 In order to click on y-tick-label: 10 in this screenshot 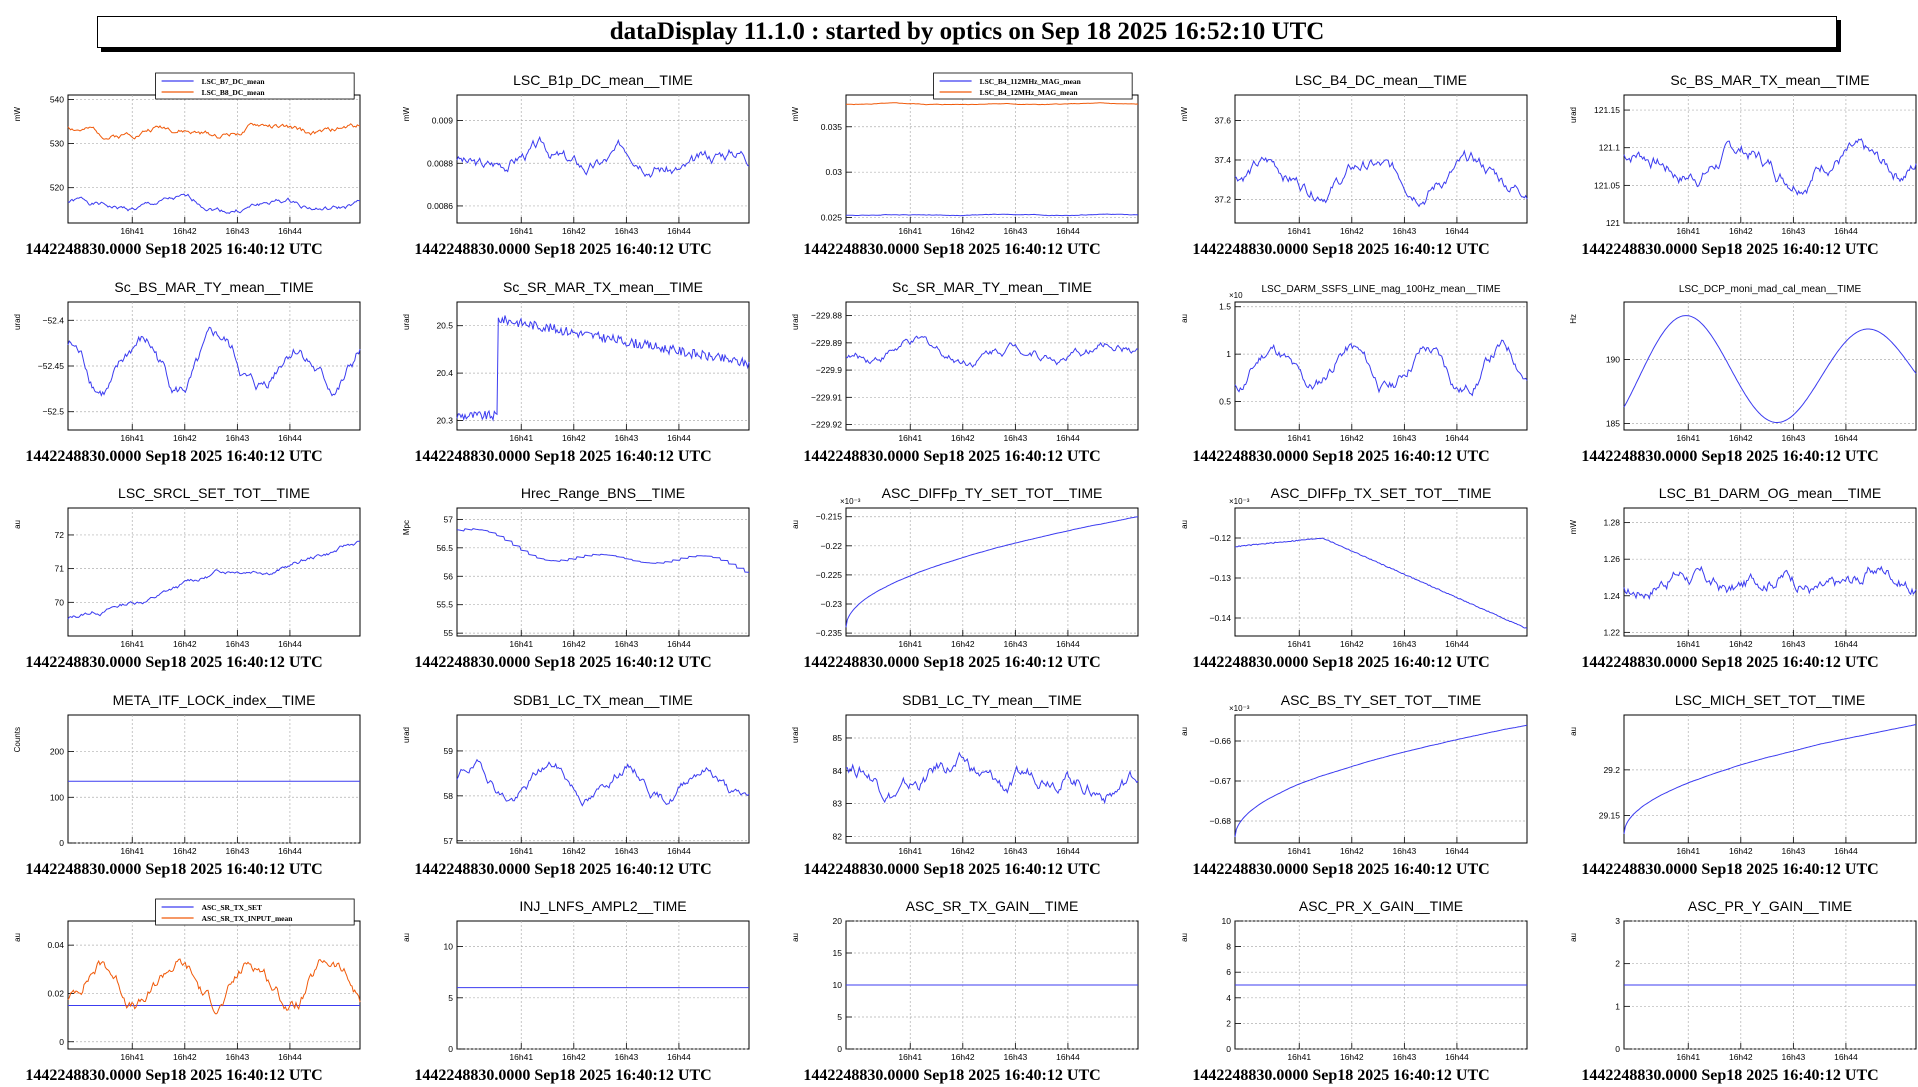, I will do `click(1227, 921)`.